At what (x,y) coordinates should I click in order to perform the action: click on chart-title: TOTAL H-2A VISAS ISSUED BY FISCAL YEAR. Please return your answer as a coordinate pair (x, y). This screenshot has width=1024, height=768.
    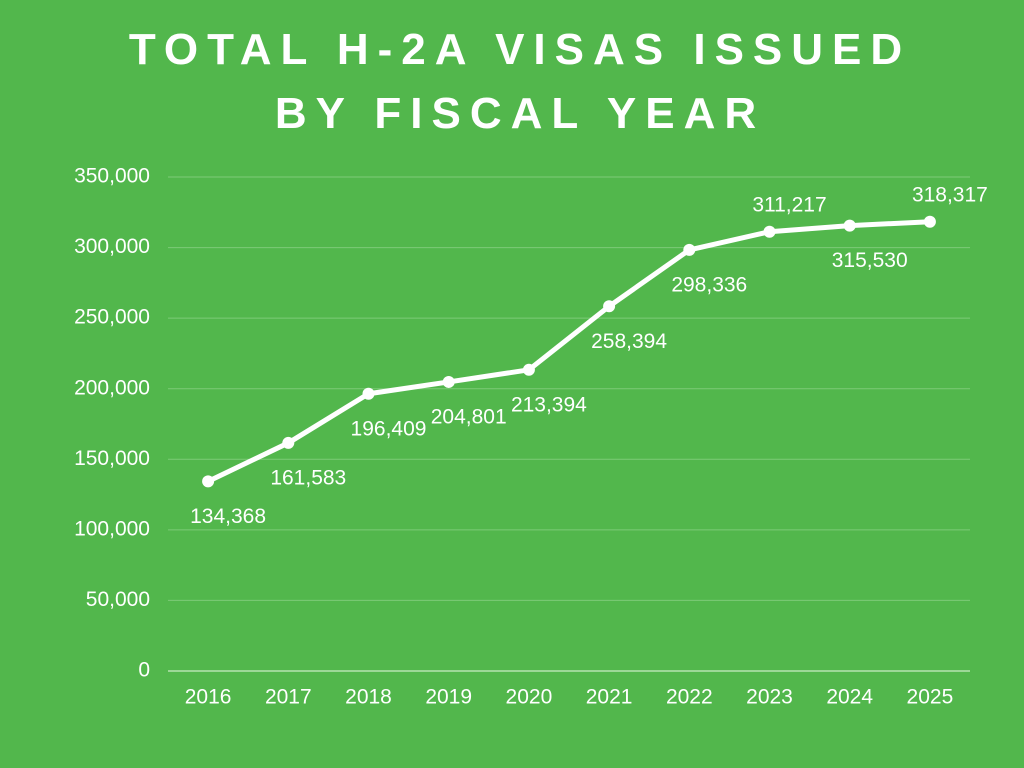
    Looking at the image, I should click on (520, 81).